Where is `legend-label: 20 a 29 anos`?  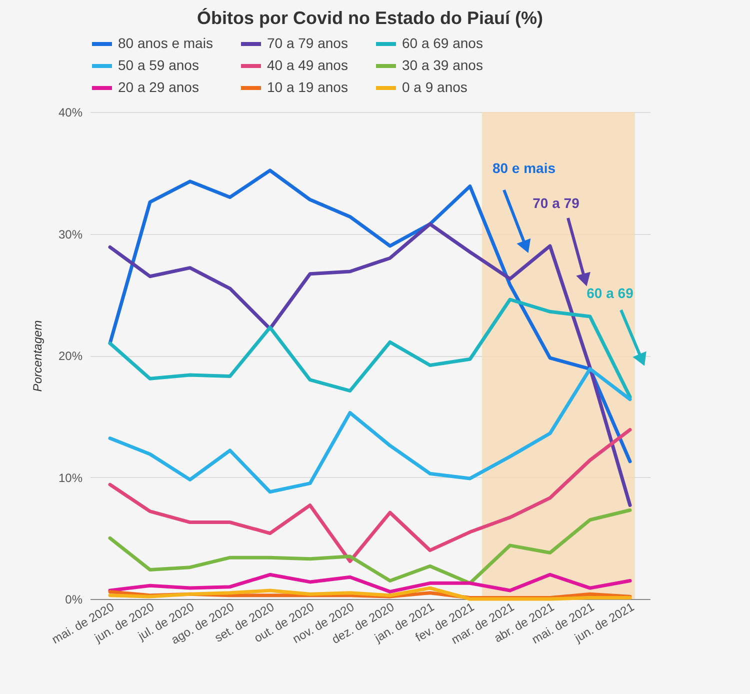
legend-label: 20 a 29 anos is located at coordinates (158, 87).